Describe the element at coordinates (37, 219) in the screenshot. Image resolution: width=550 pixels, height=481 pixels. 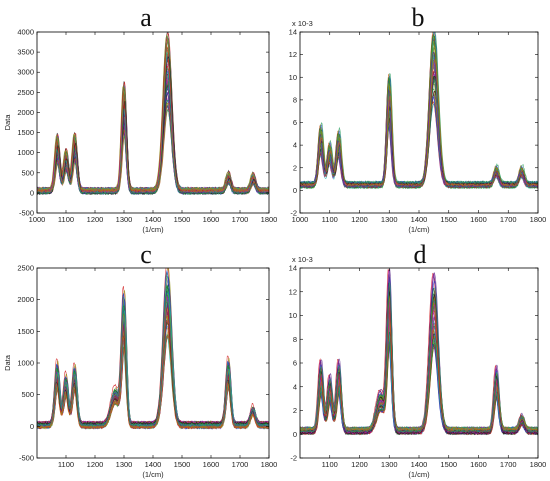
I see `x-tick-label: 1000` at that location.